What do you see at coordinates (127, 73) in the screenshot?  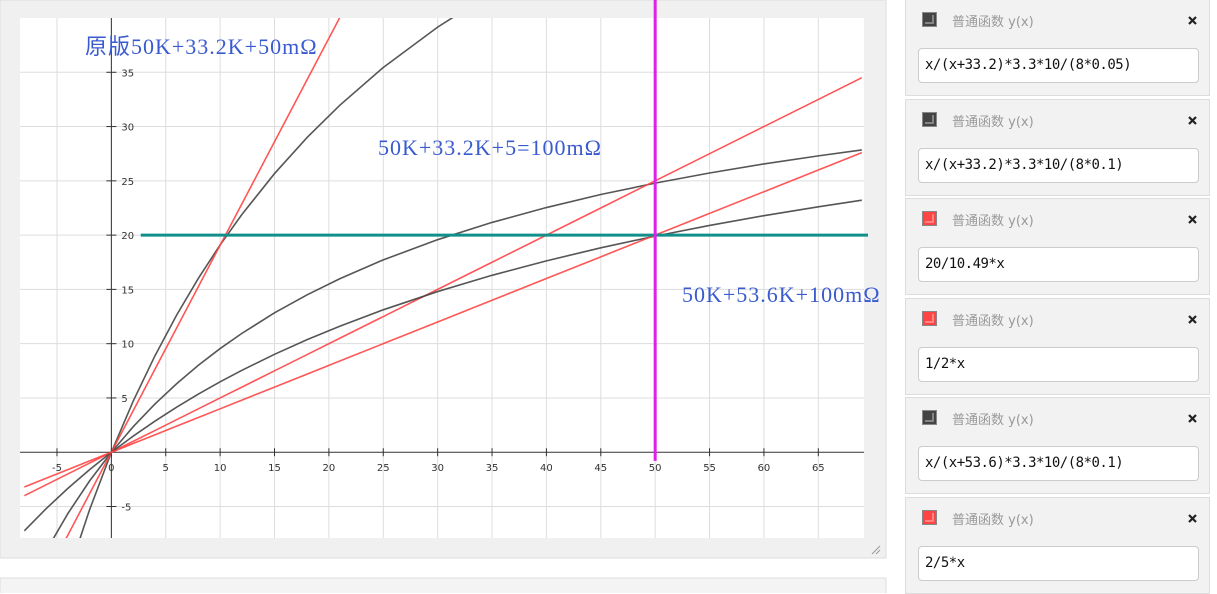 I see `y-tick-label: 35` at bounding box center [127, 73].